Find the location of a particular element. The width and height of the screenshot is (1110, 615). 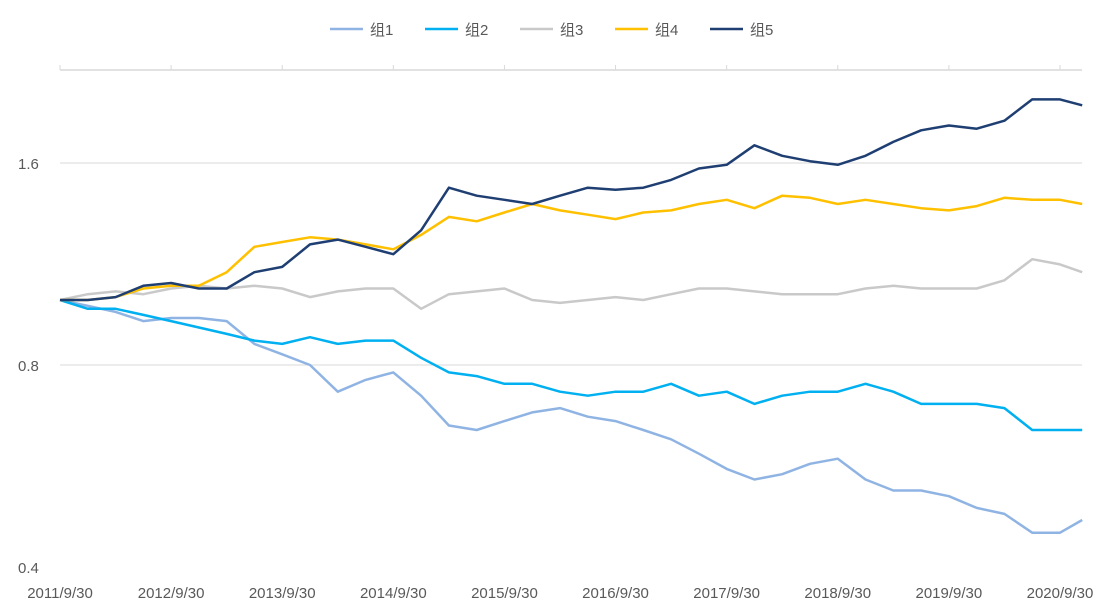

legend-label: 组5 is located at coordinates (761, 30).